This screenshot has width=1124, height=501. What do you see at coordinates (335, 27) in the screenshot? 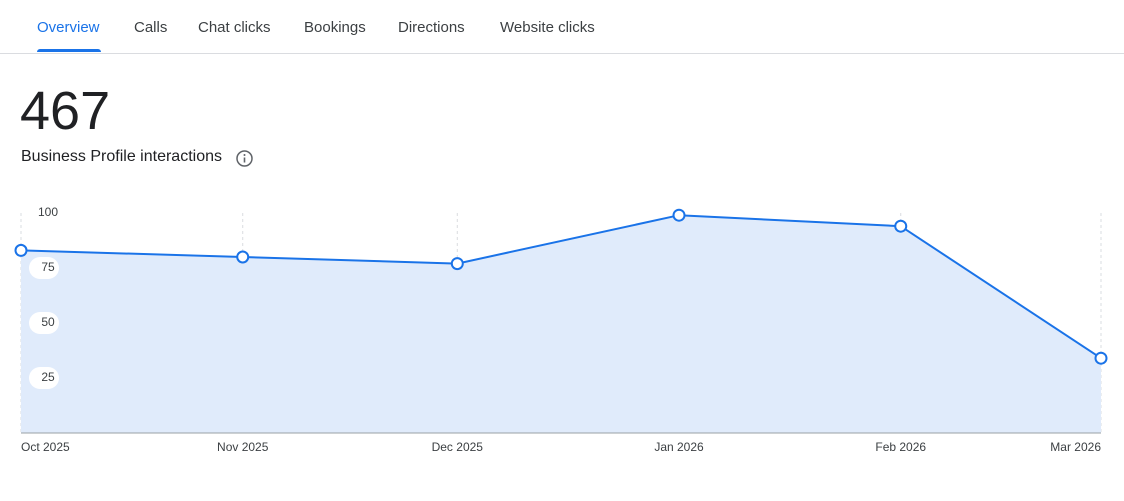
I see `tab: Bookings` at bounding box center [335, 27].